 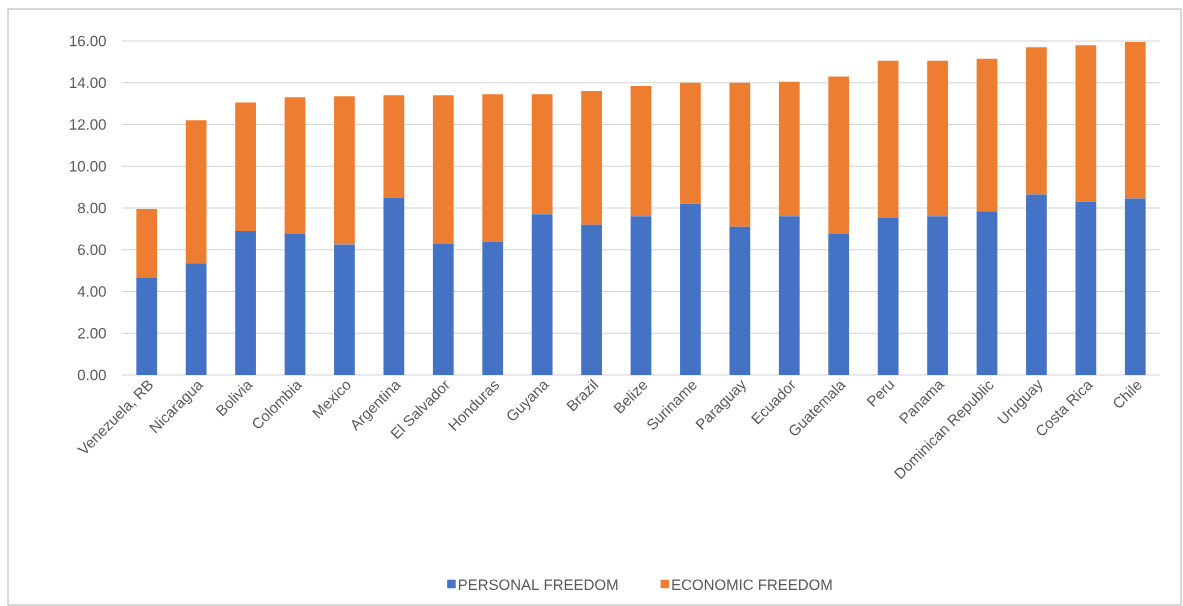 What do you see at coordinates (92, 333) in the screenshot?
I see `y-tick-label: 2.00` at bounding box center [92, 333].